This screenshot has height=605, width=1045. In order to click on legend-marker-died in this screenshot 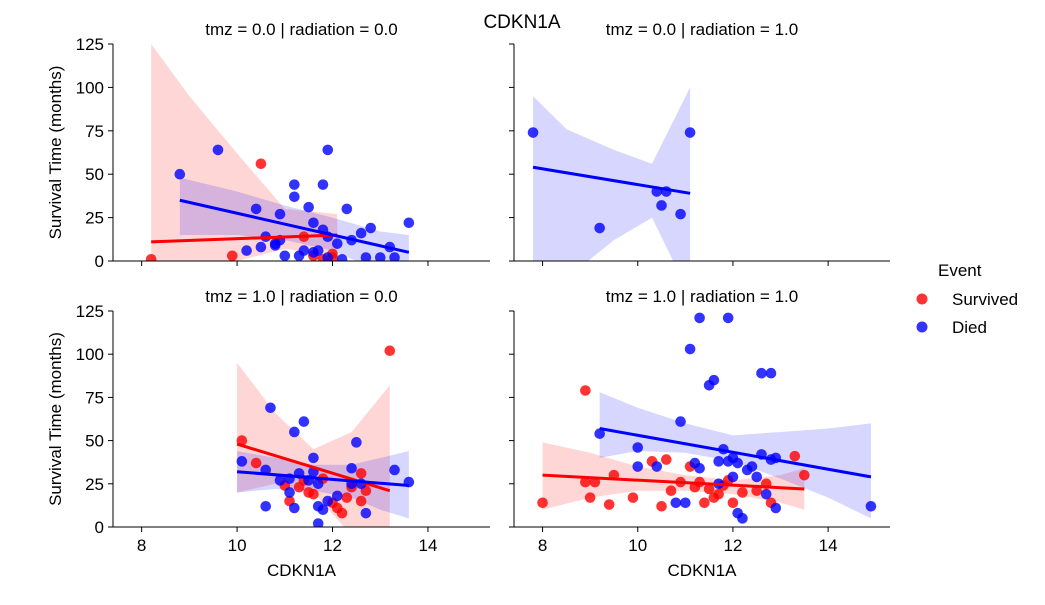, I will do `click(922, 327)`.